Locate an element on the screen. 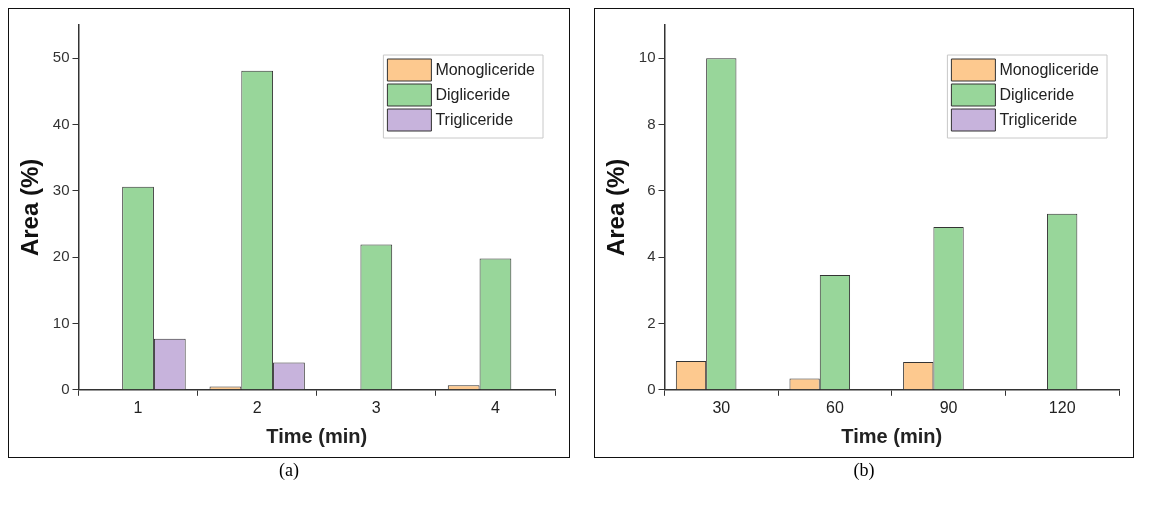 This screenshot has height=508, width=1158. text: (a) is located at coordinates (289, 470).